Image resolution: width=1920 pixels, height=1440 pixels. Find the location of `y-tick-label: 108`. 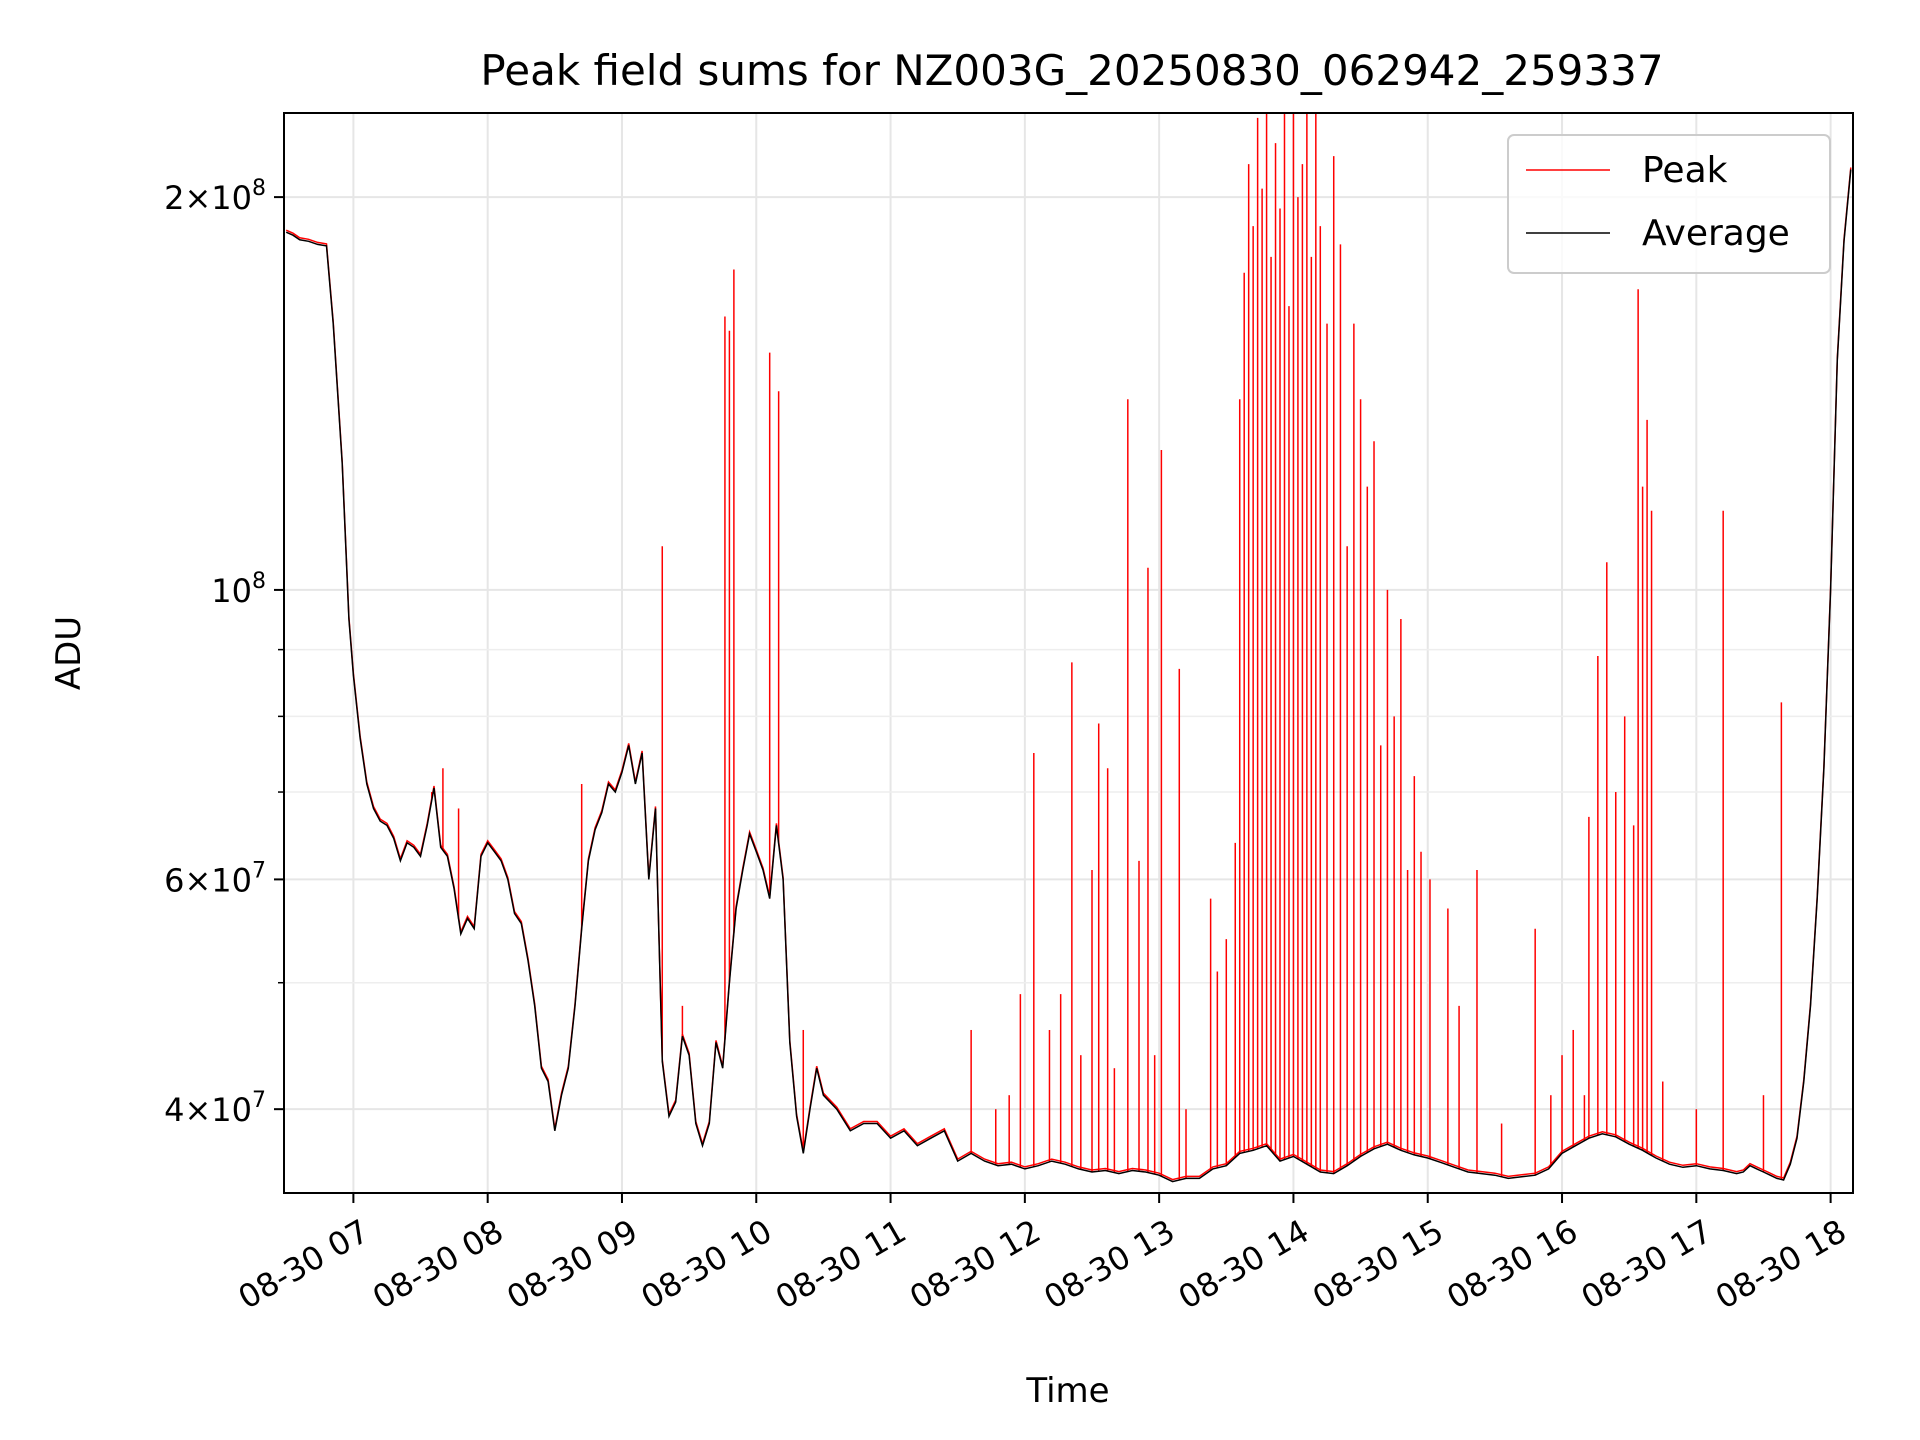

y-tick-label: 108 is located at coordinates (238, 589).